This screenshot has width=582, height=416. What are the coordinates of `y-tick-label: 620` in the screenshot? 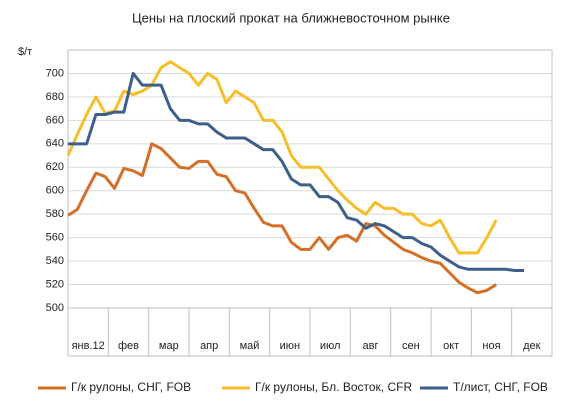 It's located at (55, 167).